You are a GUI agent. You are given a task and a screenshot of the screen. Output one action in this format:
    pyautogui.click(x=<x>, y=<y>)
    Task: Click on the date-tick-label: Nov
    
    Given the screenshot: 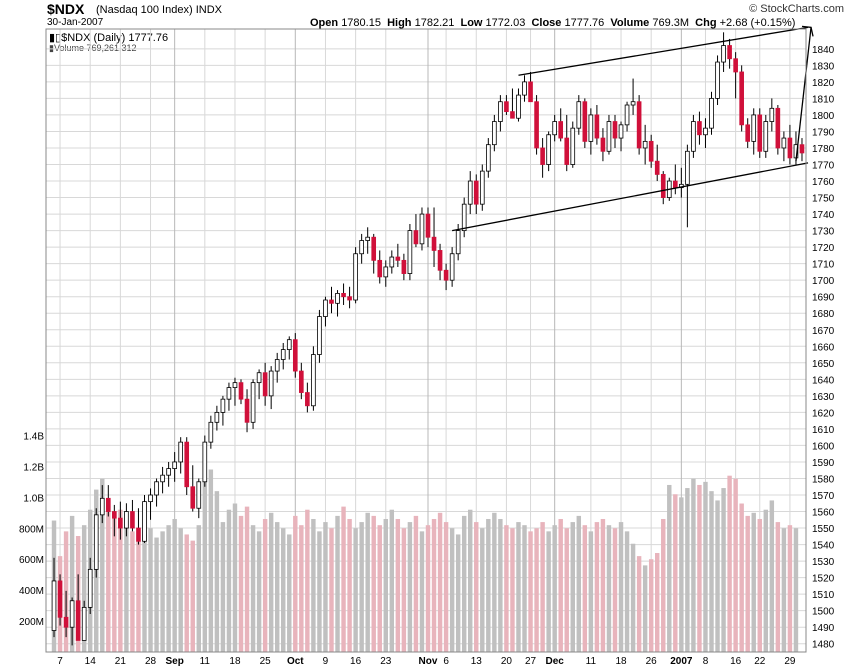 What is the action you would take?
    pyautogui.click(x=428, y=661)
    